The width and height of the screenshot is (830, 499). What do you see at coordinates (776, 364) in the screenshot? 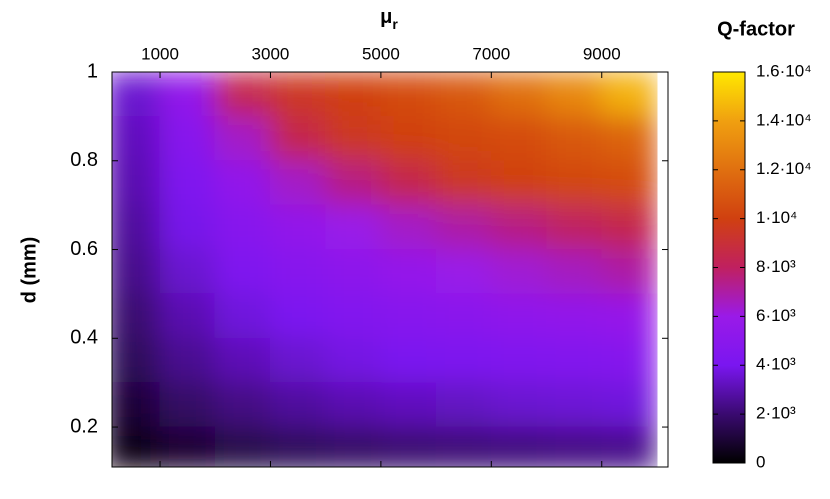
I see `colorbar-tick-label: 4·10³` at bounding box center [776, 364].